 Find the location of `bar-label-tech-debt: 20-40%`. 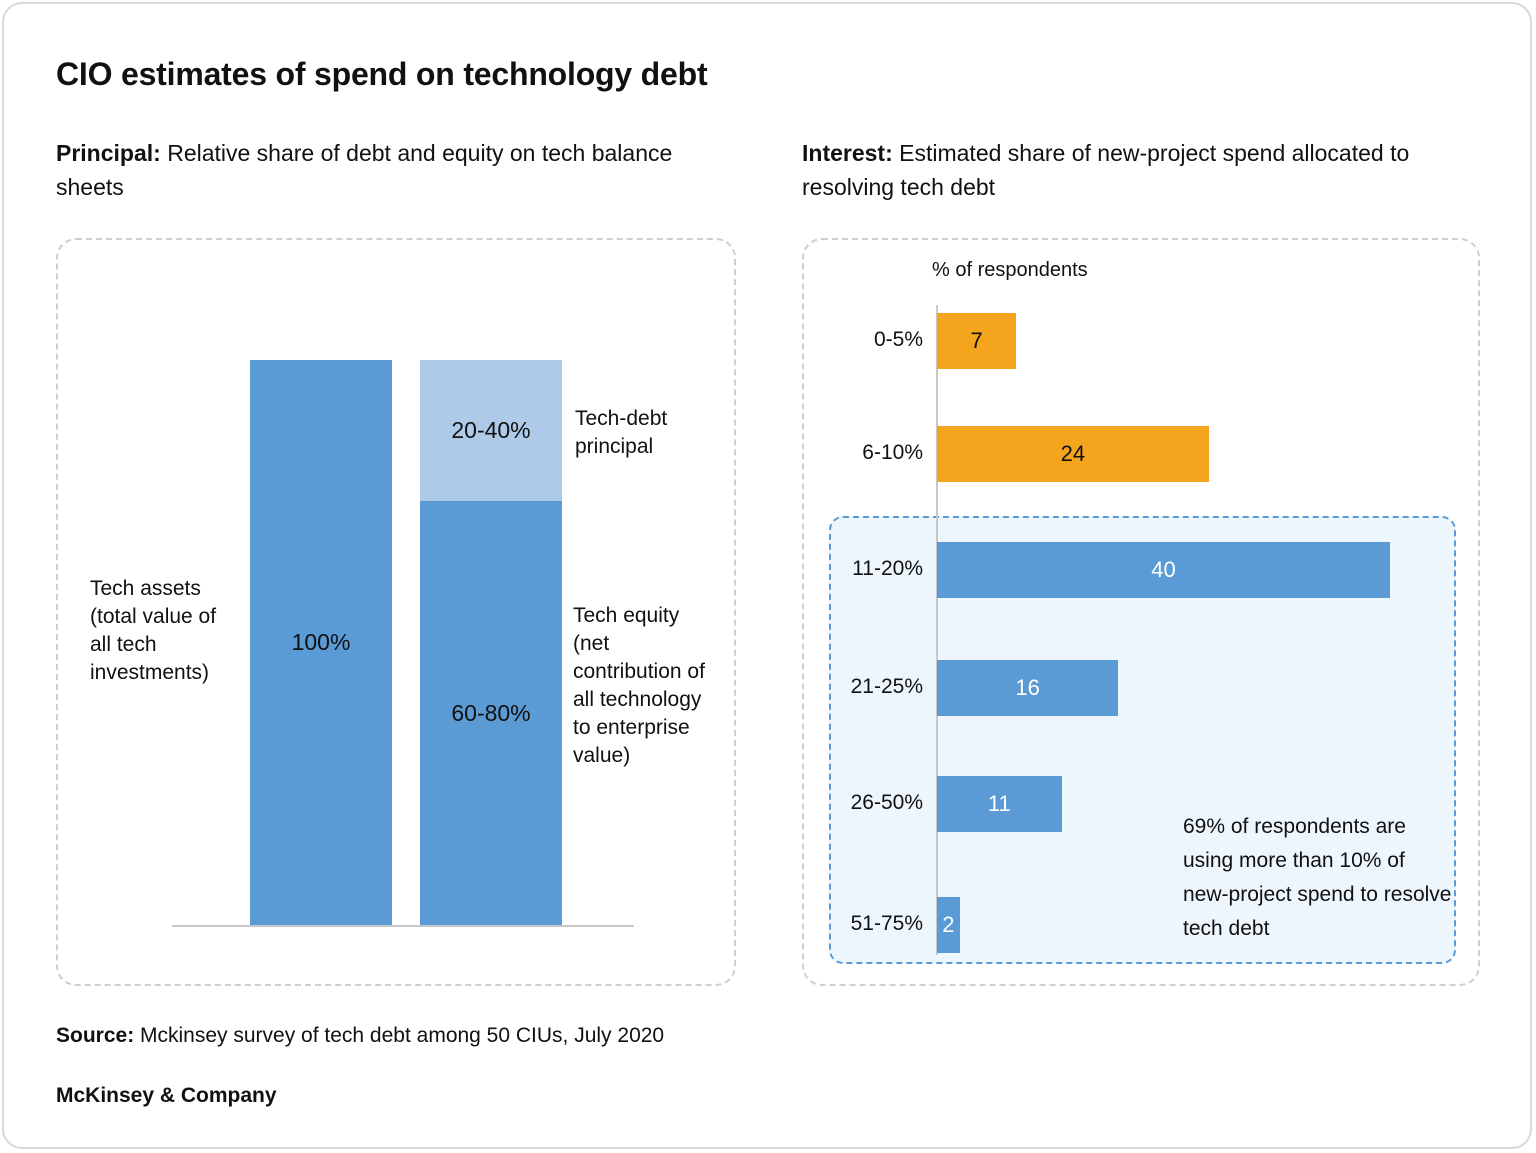

bar-label-tech-debt: 20-40% is located at coordinates (491, 430).